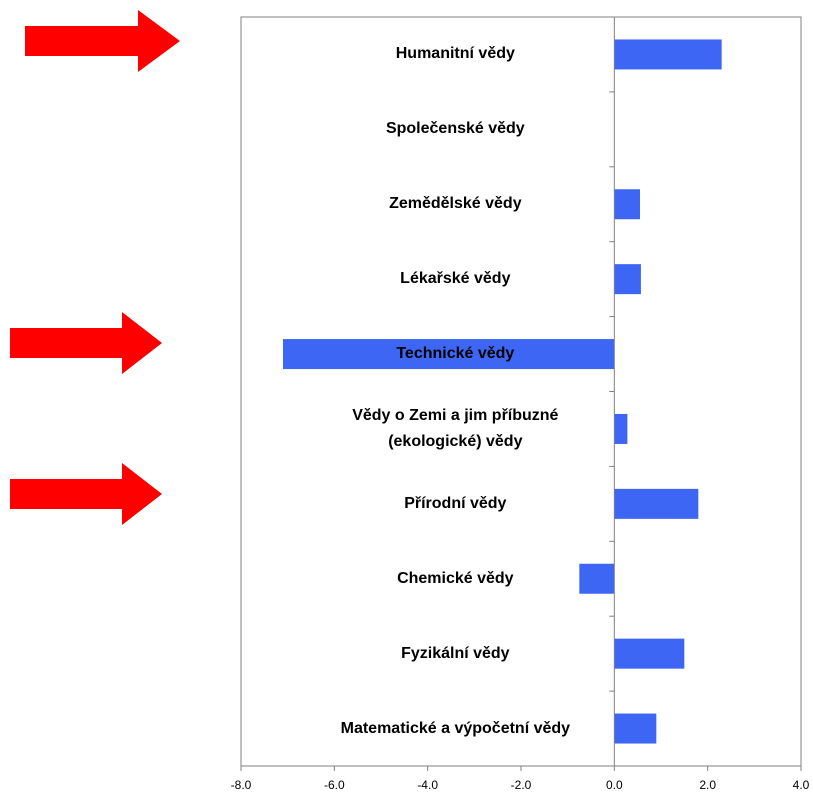  What do you see at coordinates (455, 279) in the screenshot?
I see `category-label: Lékařské vědy` at bounding box center [455, 279].